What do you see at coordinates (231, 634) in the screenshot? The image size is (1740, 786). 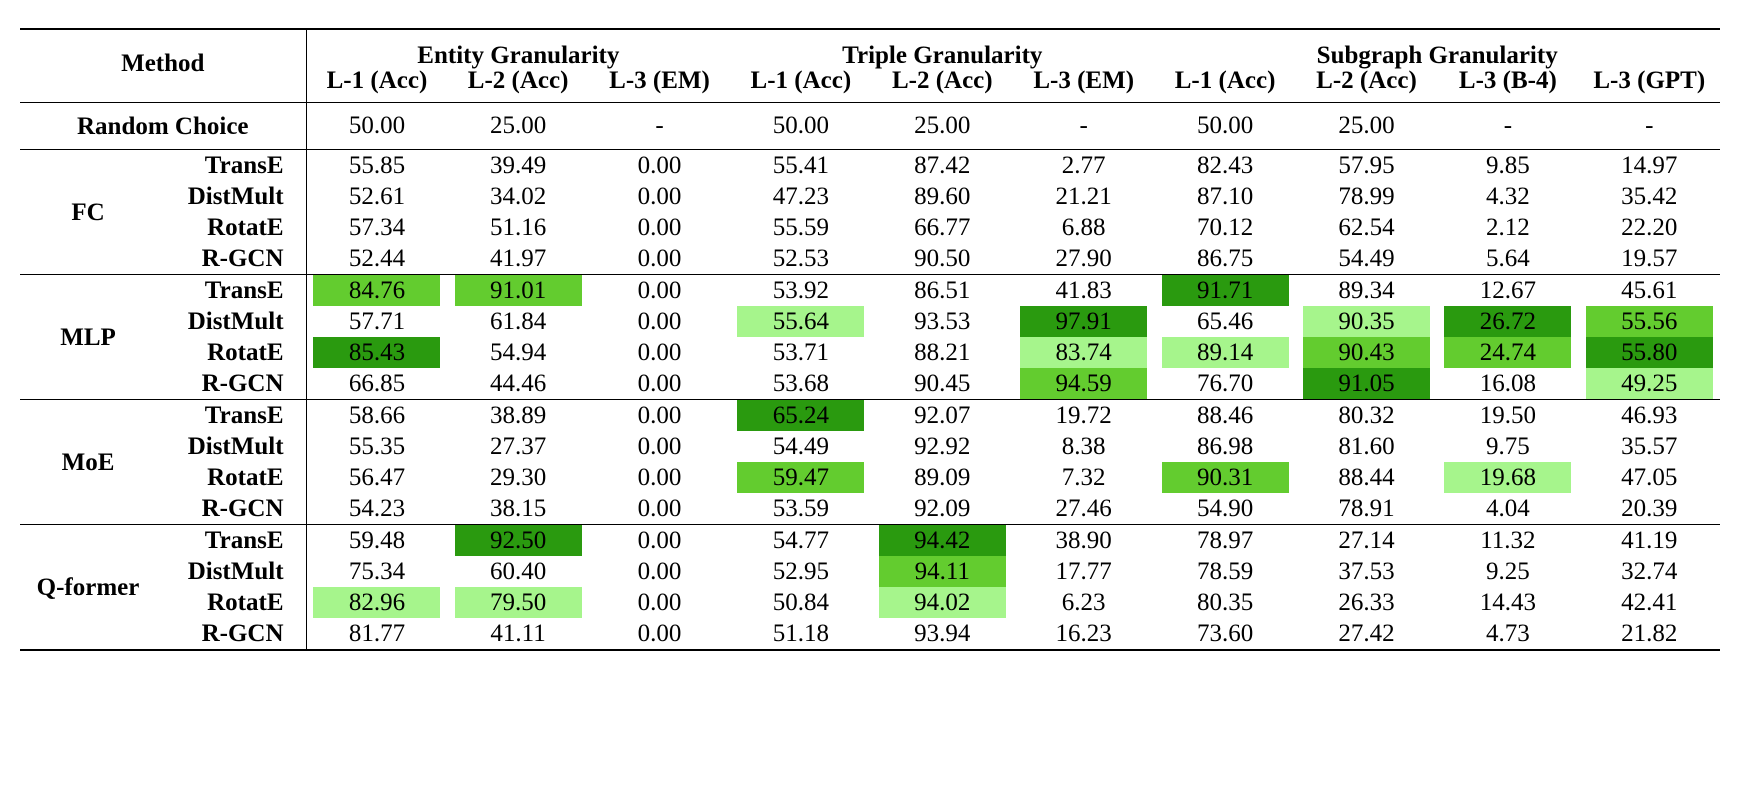 I see `model-label: R-GCN` at bounding box center [231, 634].